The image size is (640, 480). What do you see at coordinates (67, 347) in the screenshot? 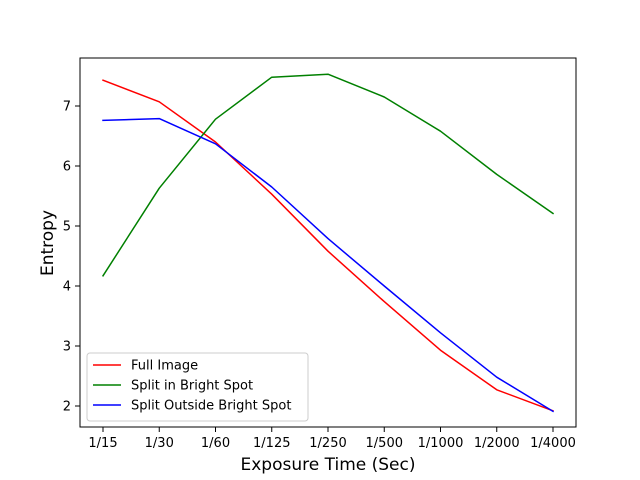
I see `y-tick-label: 3` at bounding box center [67, 347].